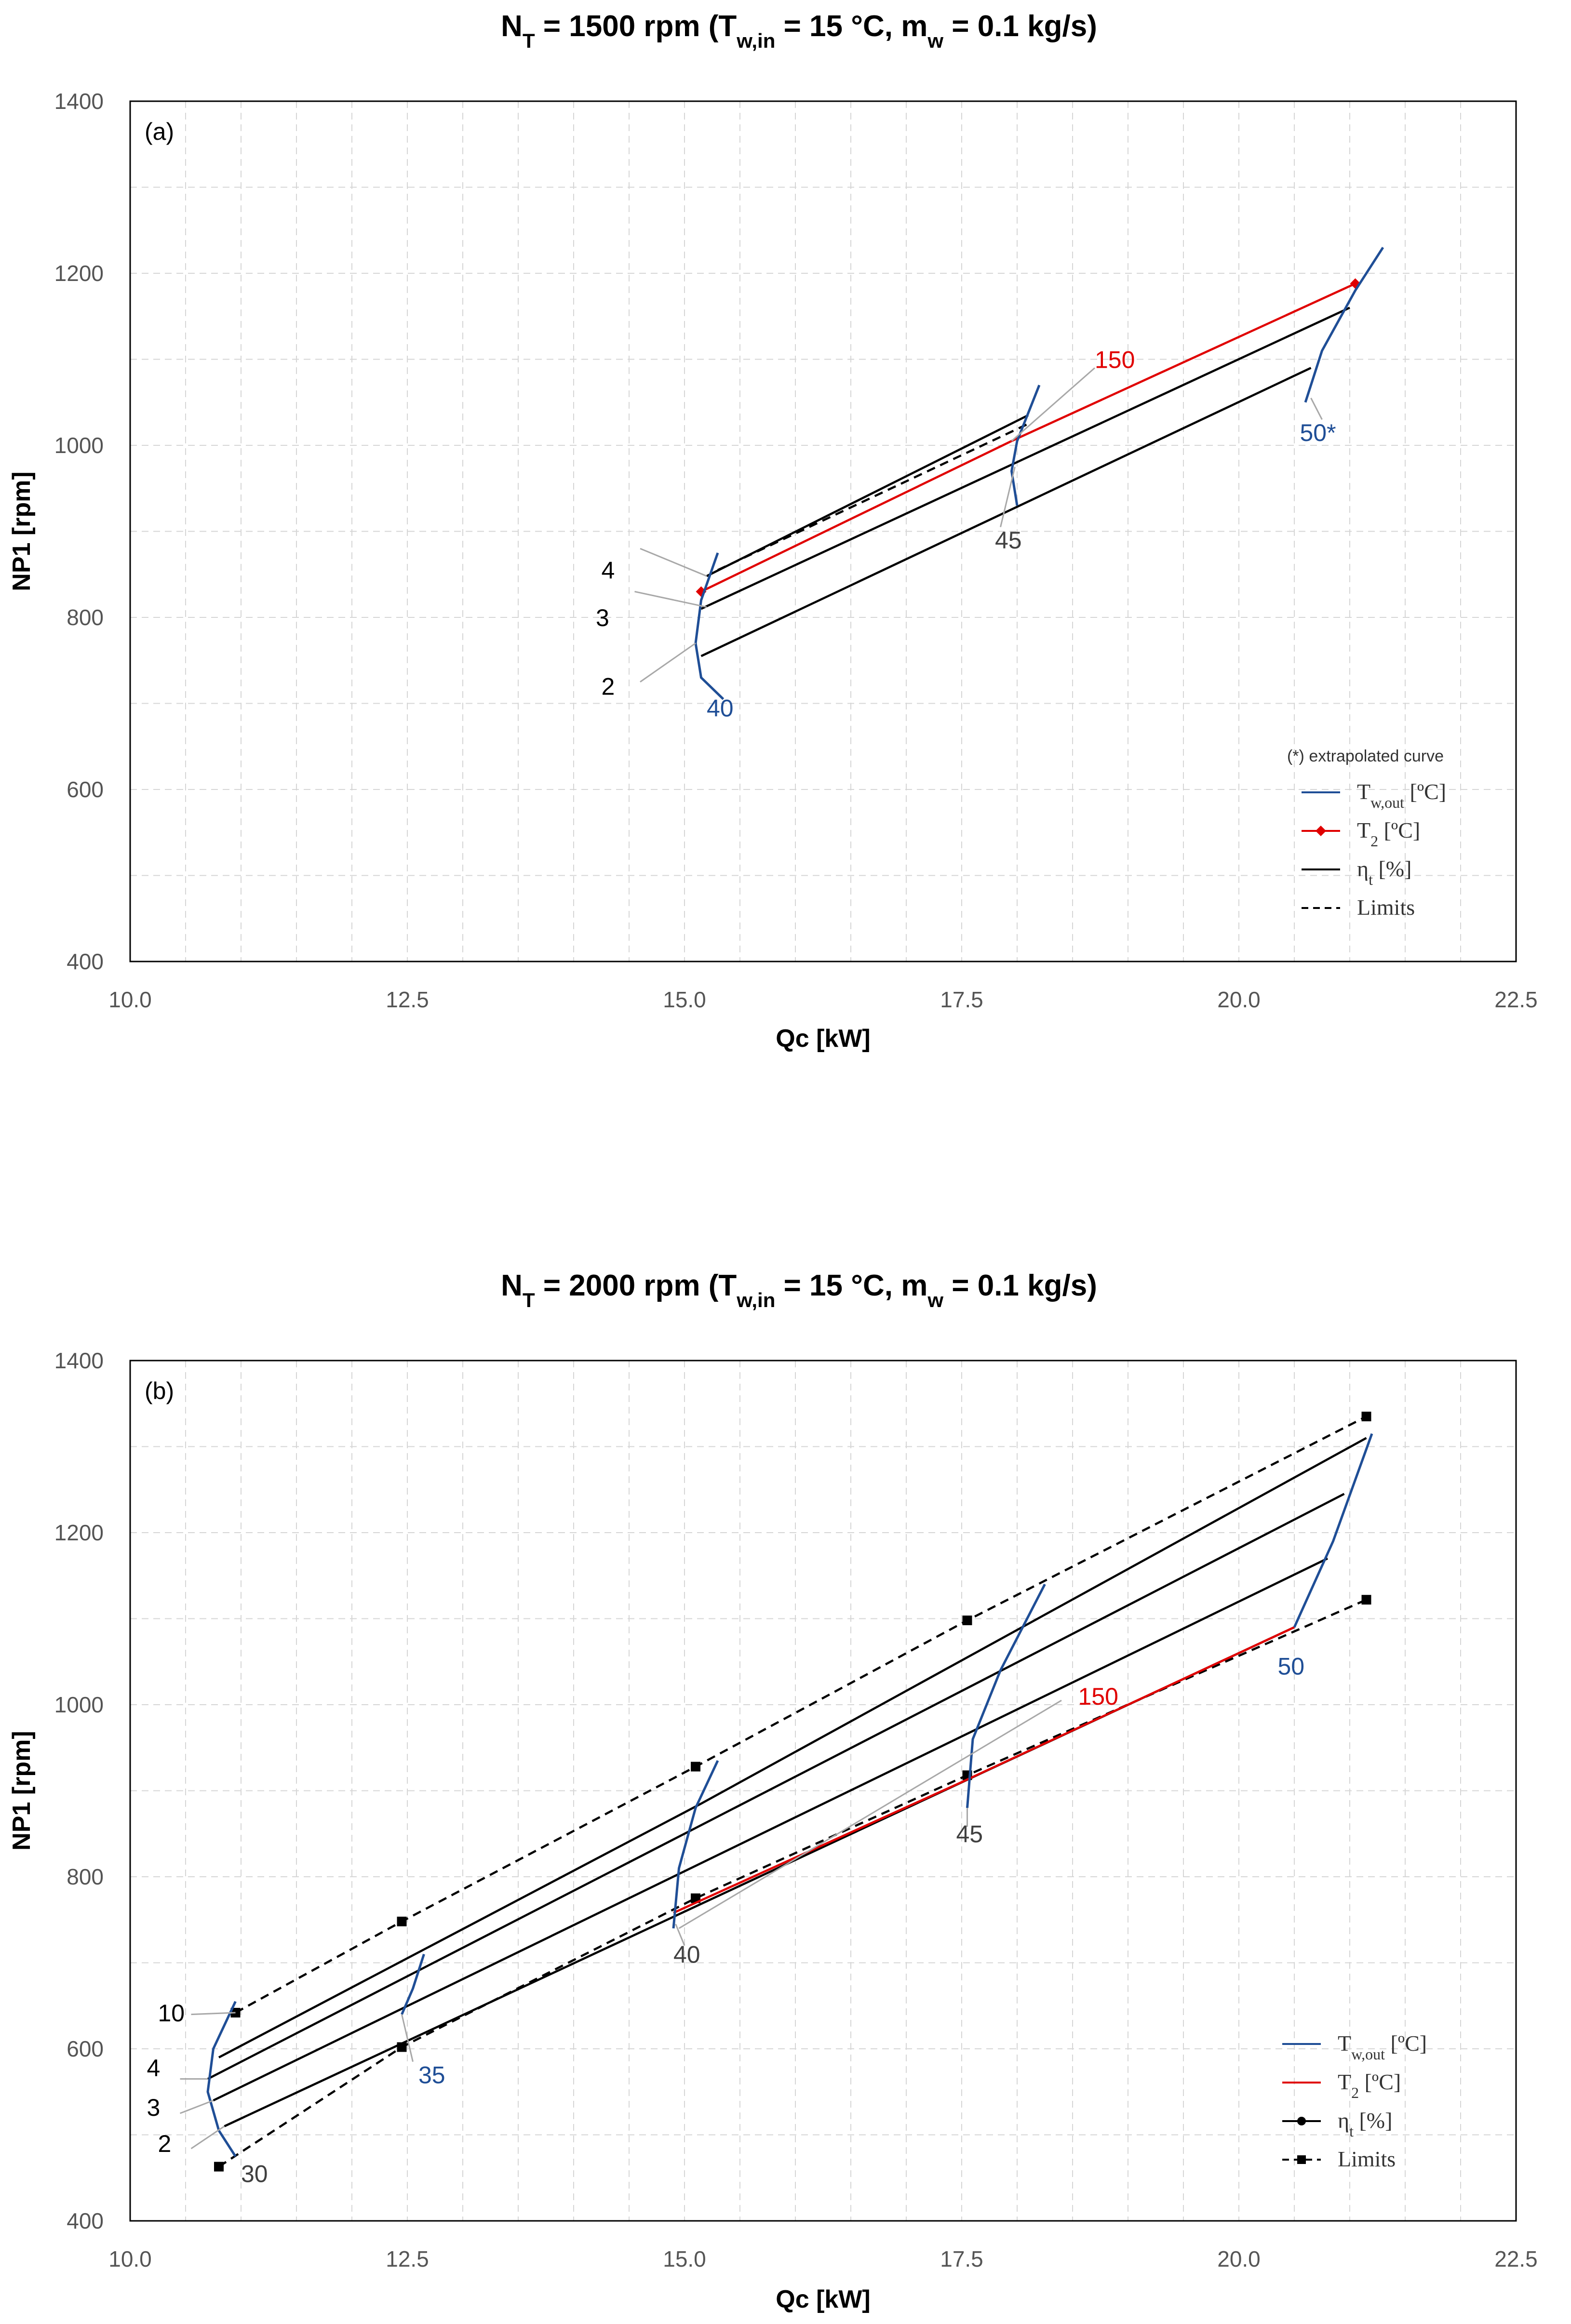 The height and width of the screenshot is (2324, 1571). Describe the element at coordinates (1373, 2120) in the screenshot. I see `legend-unit: [%]` at that location.